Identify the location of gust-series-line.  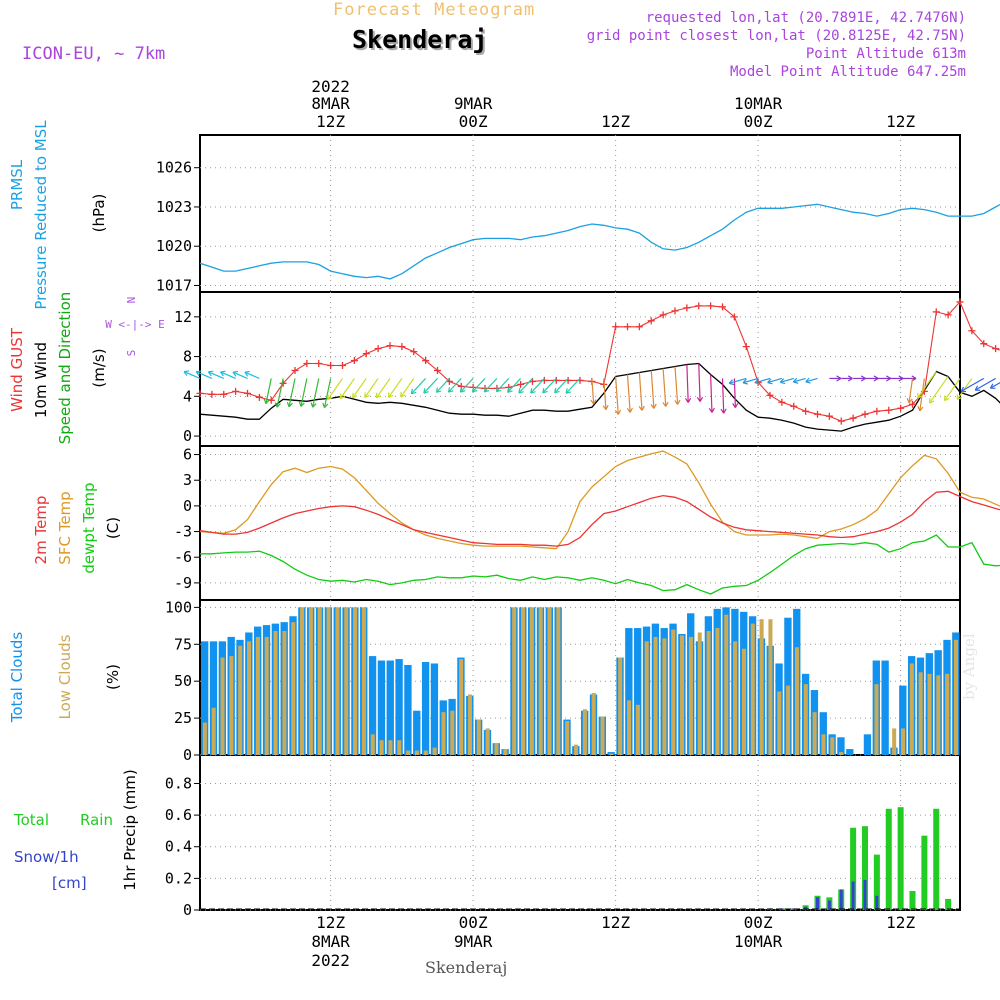
(599, 361).